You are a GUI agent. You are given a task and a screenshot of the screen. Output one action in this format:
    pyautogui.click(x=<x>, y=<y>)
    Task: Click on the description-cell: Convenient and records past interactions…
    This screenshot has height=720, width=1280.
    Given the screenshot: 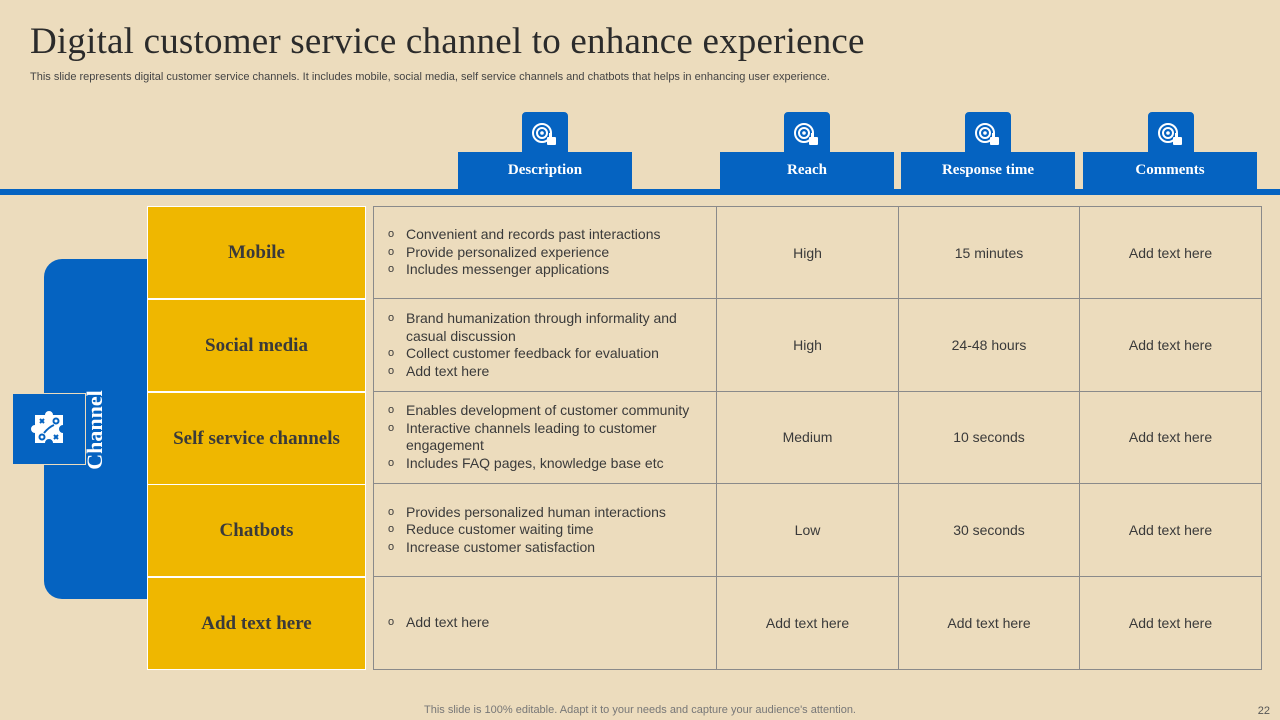 What is the action you would take?
    pyautogui.click(x=545, y=253)
    